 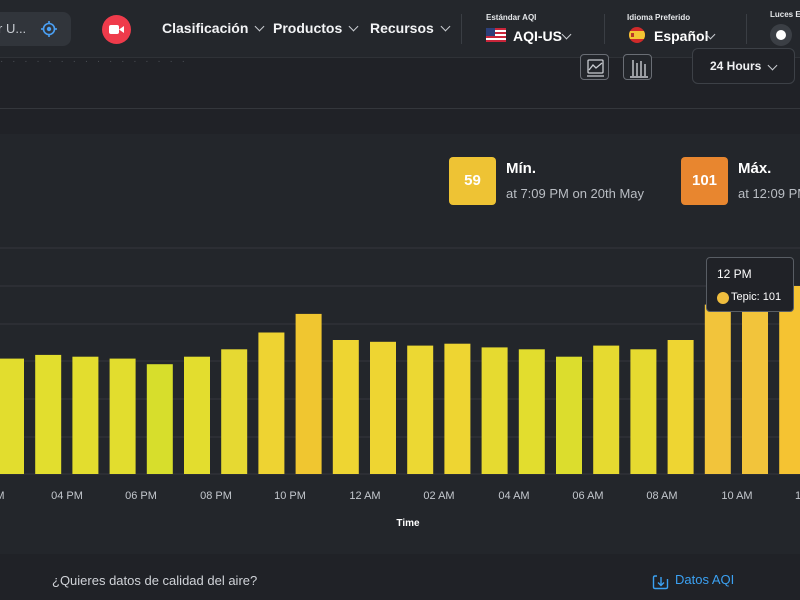 I want to click on x-tick-label: 12 AM, so click(x=364, y=496).